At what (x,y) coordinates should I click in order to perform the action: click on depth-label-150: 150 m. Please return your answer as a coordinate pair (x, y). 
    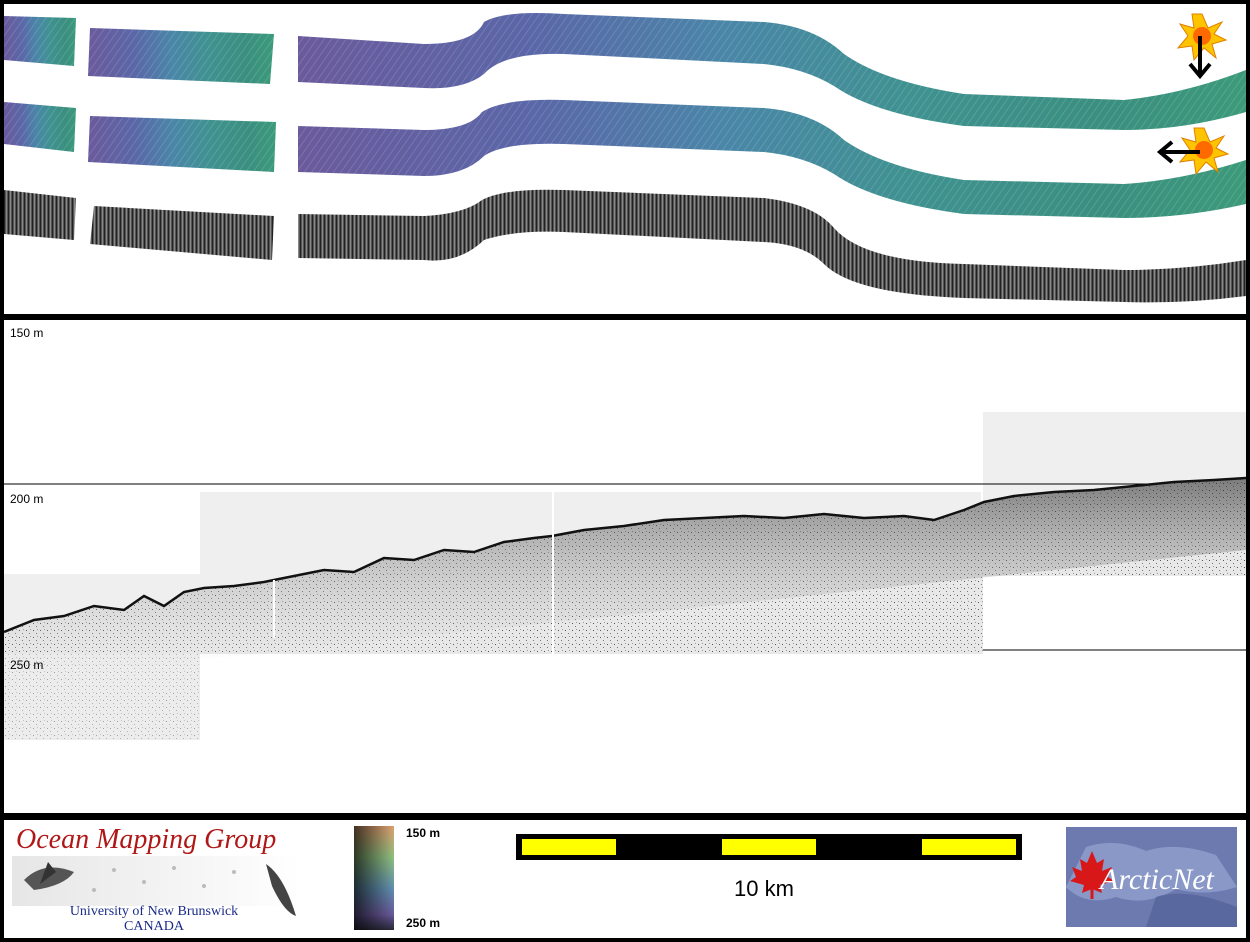
    Looking at the image, I should click on (27, 333).